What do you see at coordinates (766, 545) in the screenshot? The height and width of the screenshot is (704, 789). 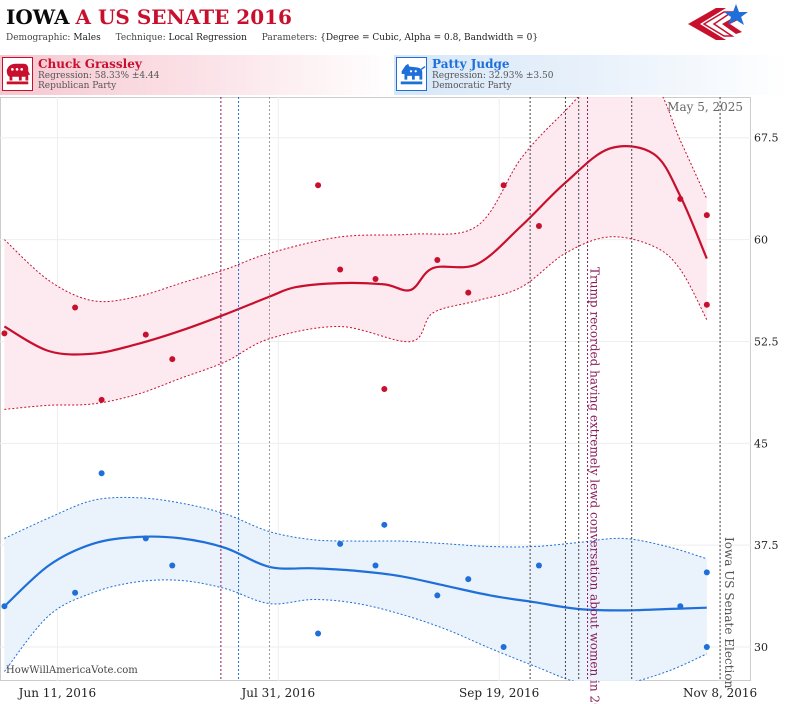 I see `y-tick-label: 37.5` at bounding box center [766, 545].